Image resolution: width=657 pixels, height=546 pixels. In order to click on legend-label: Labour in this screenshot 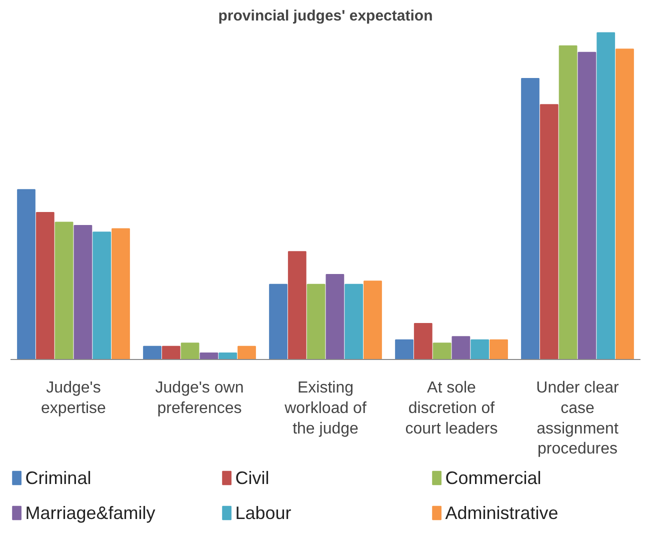, I will do `click(263, 513)`.